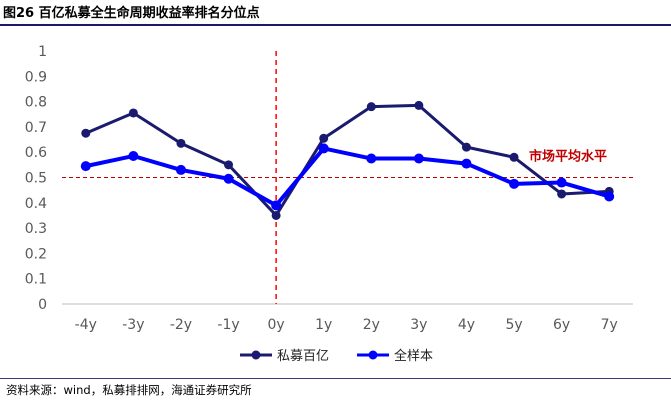  I want to click on y-tick-label: 0.2, so click(36, 254).